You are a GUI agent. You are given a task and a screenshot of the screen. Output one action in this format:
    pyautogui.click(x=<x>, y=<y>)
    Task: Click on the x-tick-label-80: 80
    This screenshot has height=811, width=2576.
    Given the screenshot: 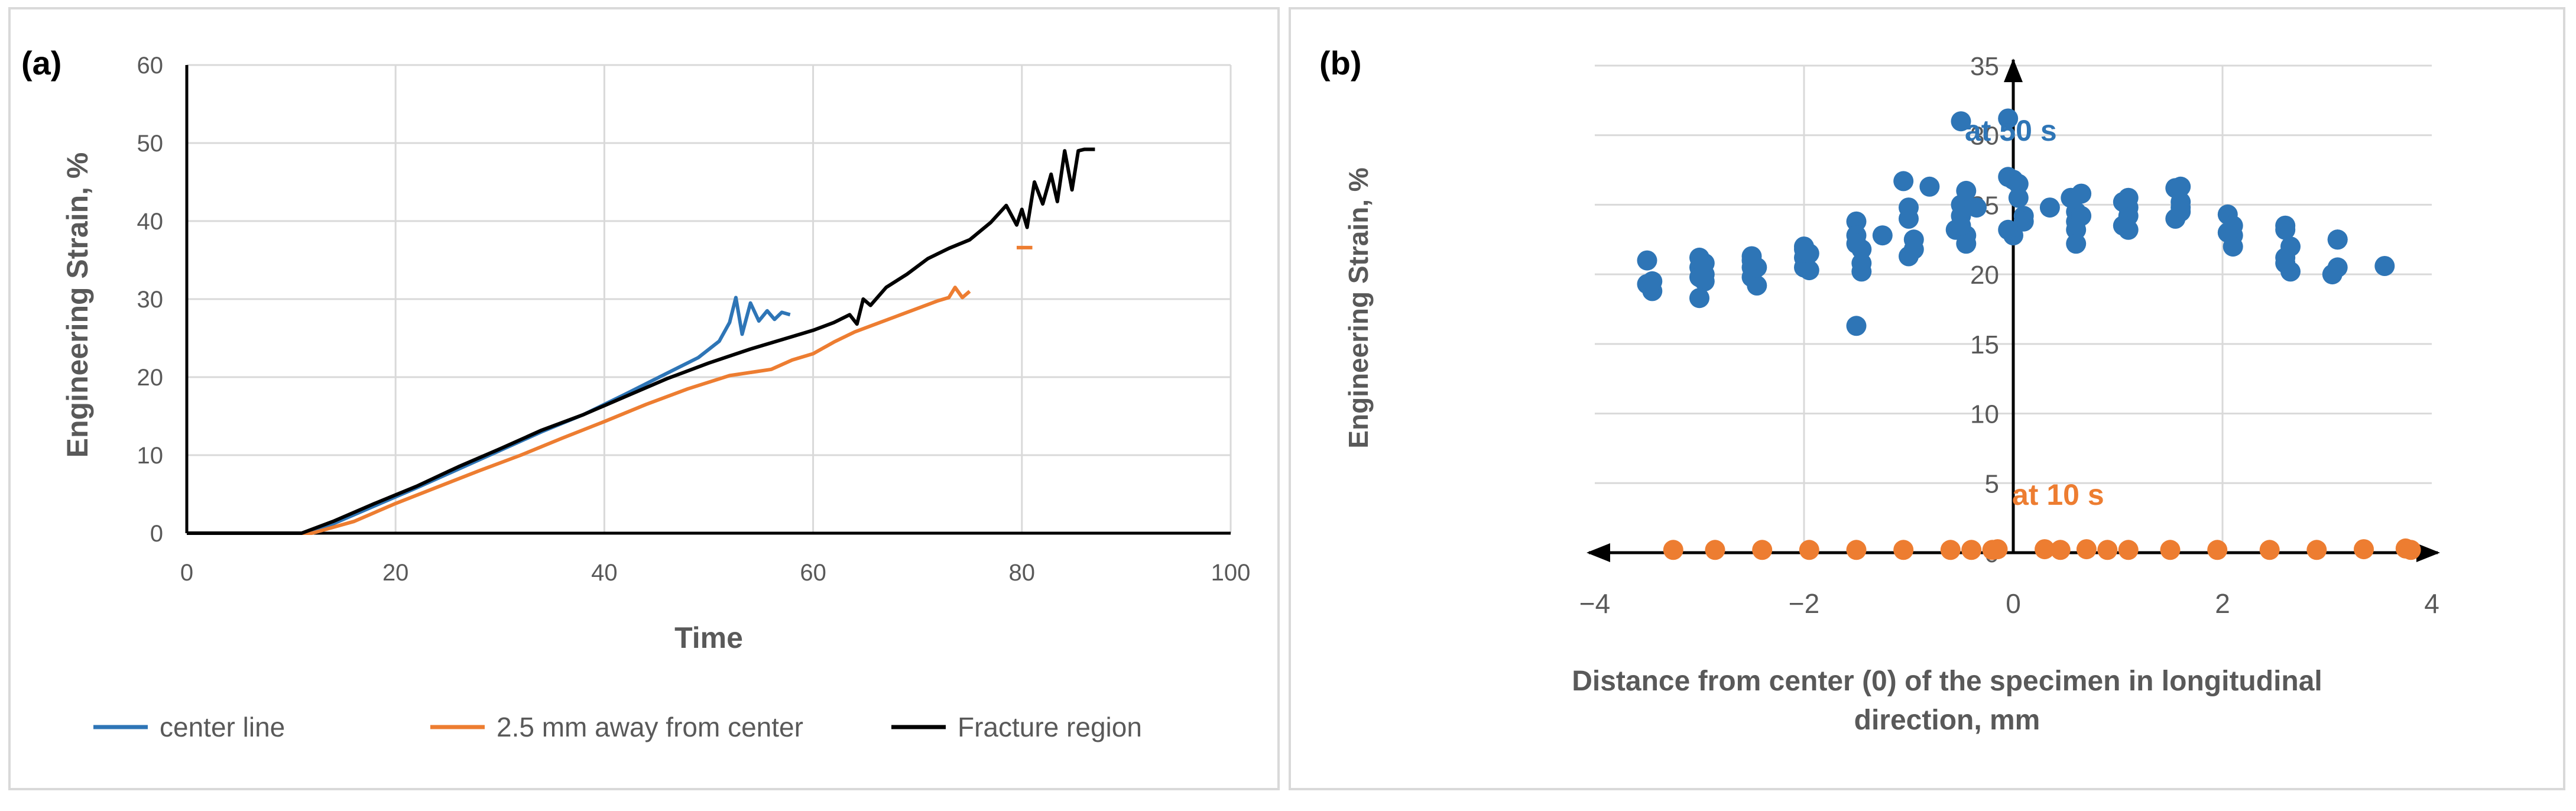 What is the action you would take?
    pyautogui.click(x=1022, y=573)
    